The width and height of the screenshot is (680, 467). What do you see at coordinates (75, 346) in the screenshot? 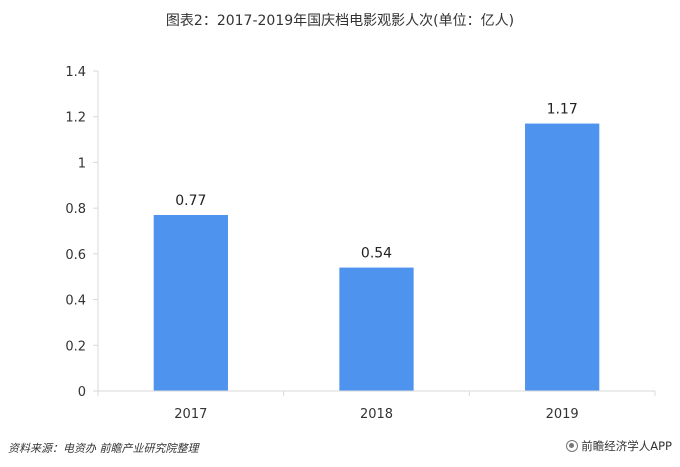
I see `y-tick-label: 0.2` at bounding box center [75, 346].